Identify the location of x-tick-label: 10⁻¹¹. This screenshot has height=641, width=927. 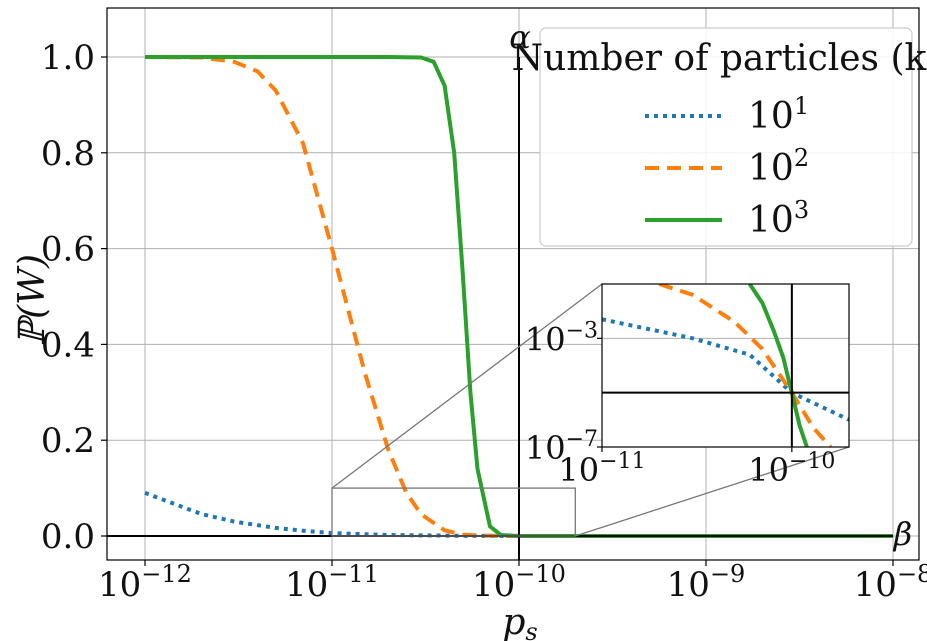
(332, 582).